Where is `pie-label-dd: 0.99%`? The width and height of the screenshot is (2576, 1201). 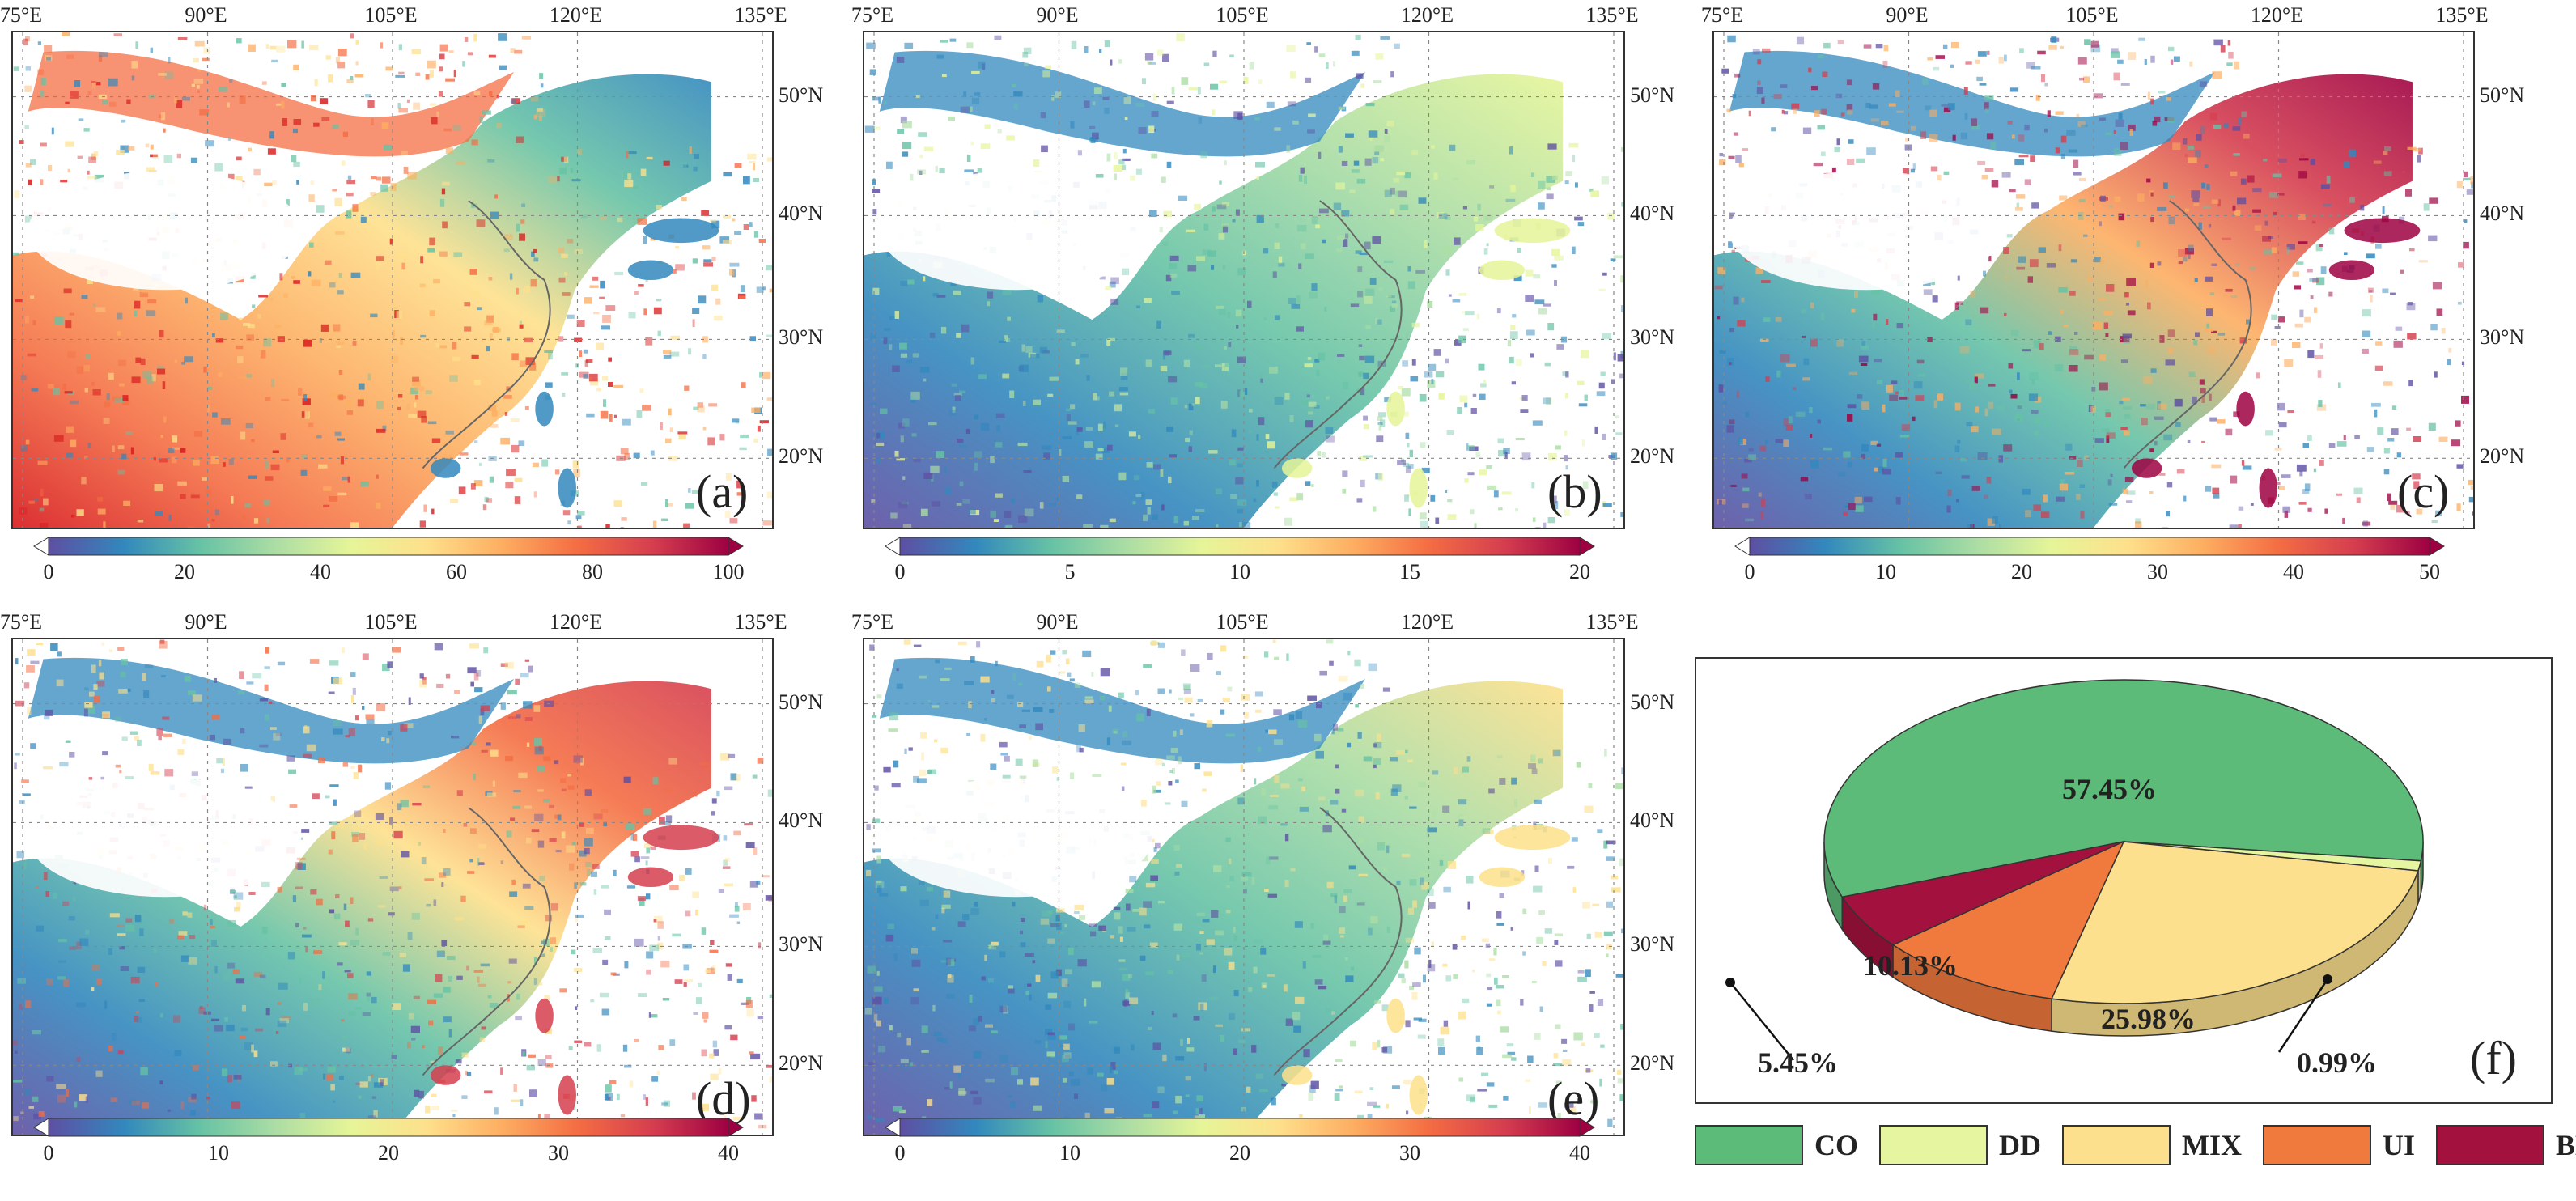 pie-label-dd: 0.99% is located at coordinates (2337, 1062).